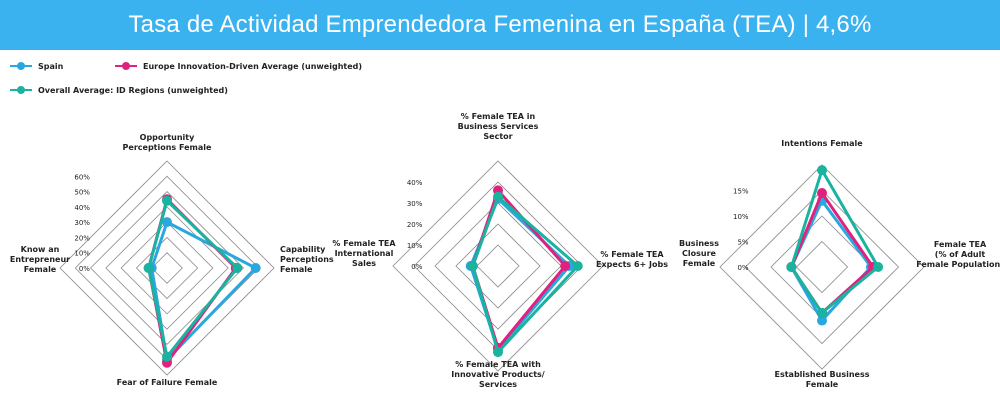  I want to click on axis-label-left: International, so click(364, 253).